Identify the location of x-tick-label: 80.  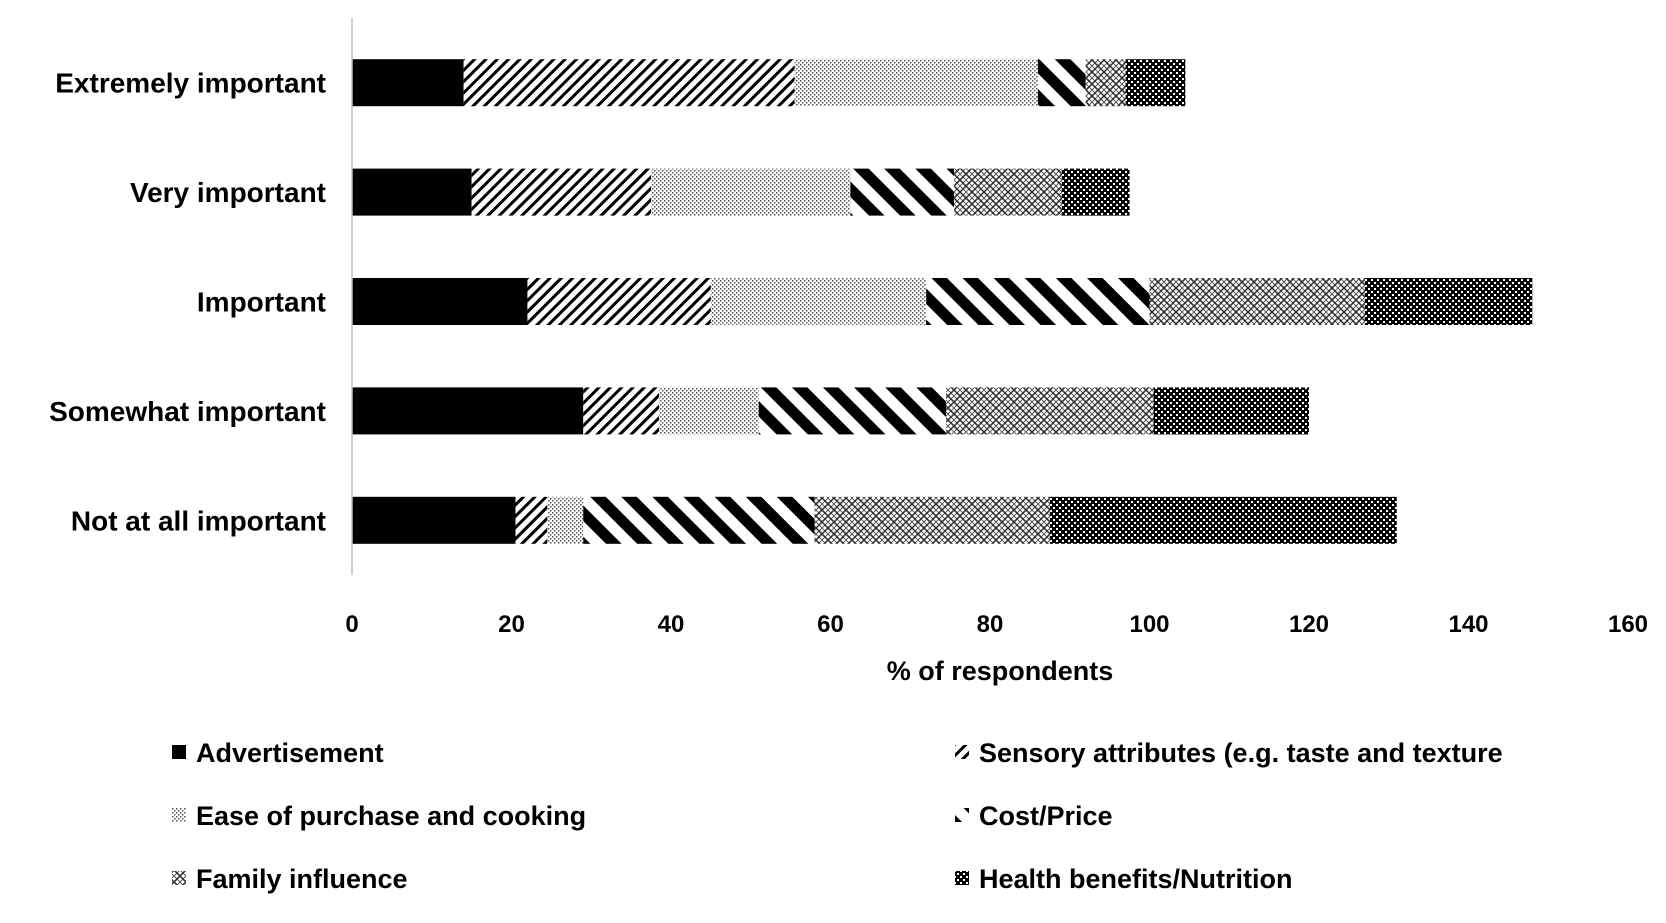
(990, 624).